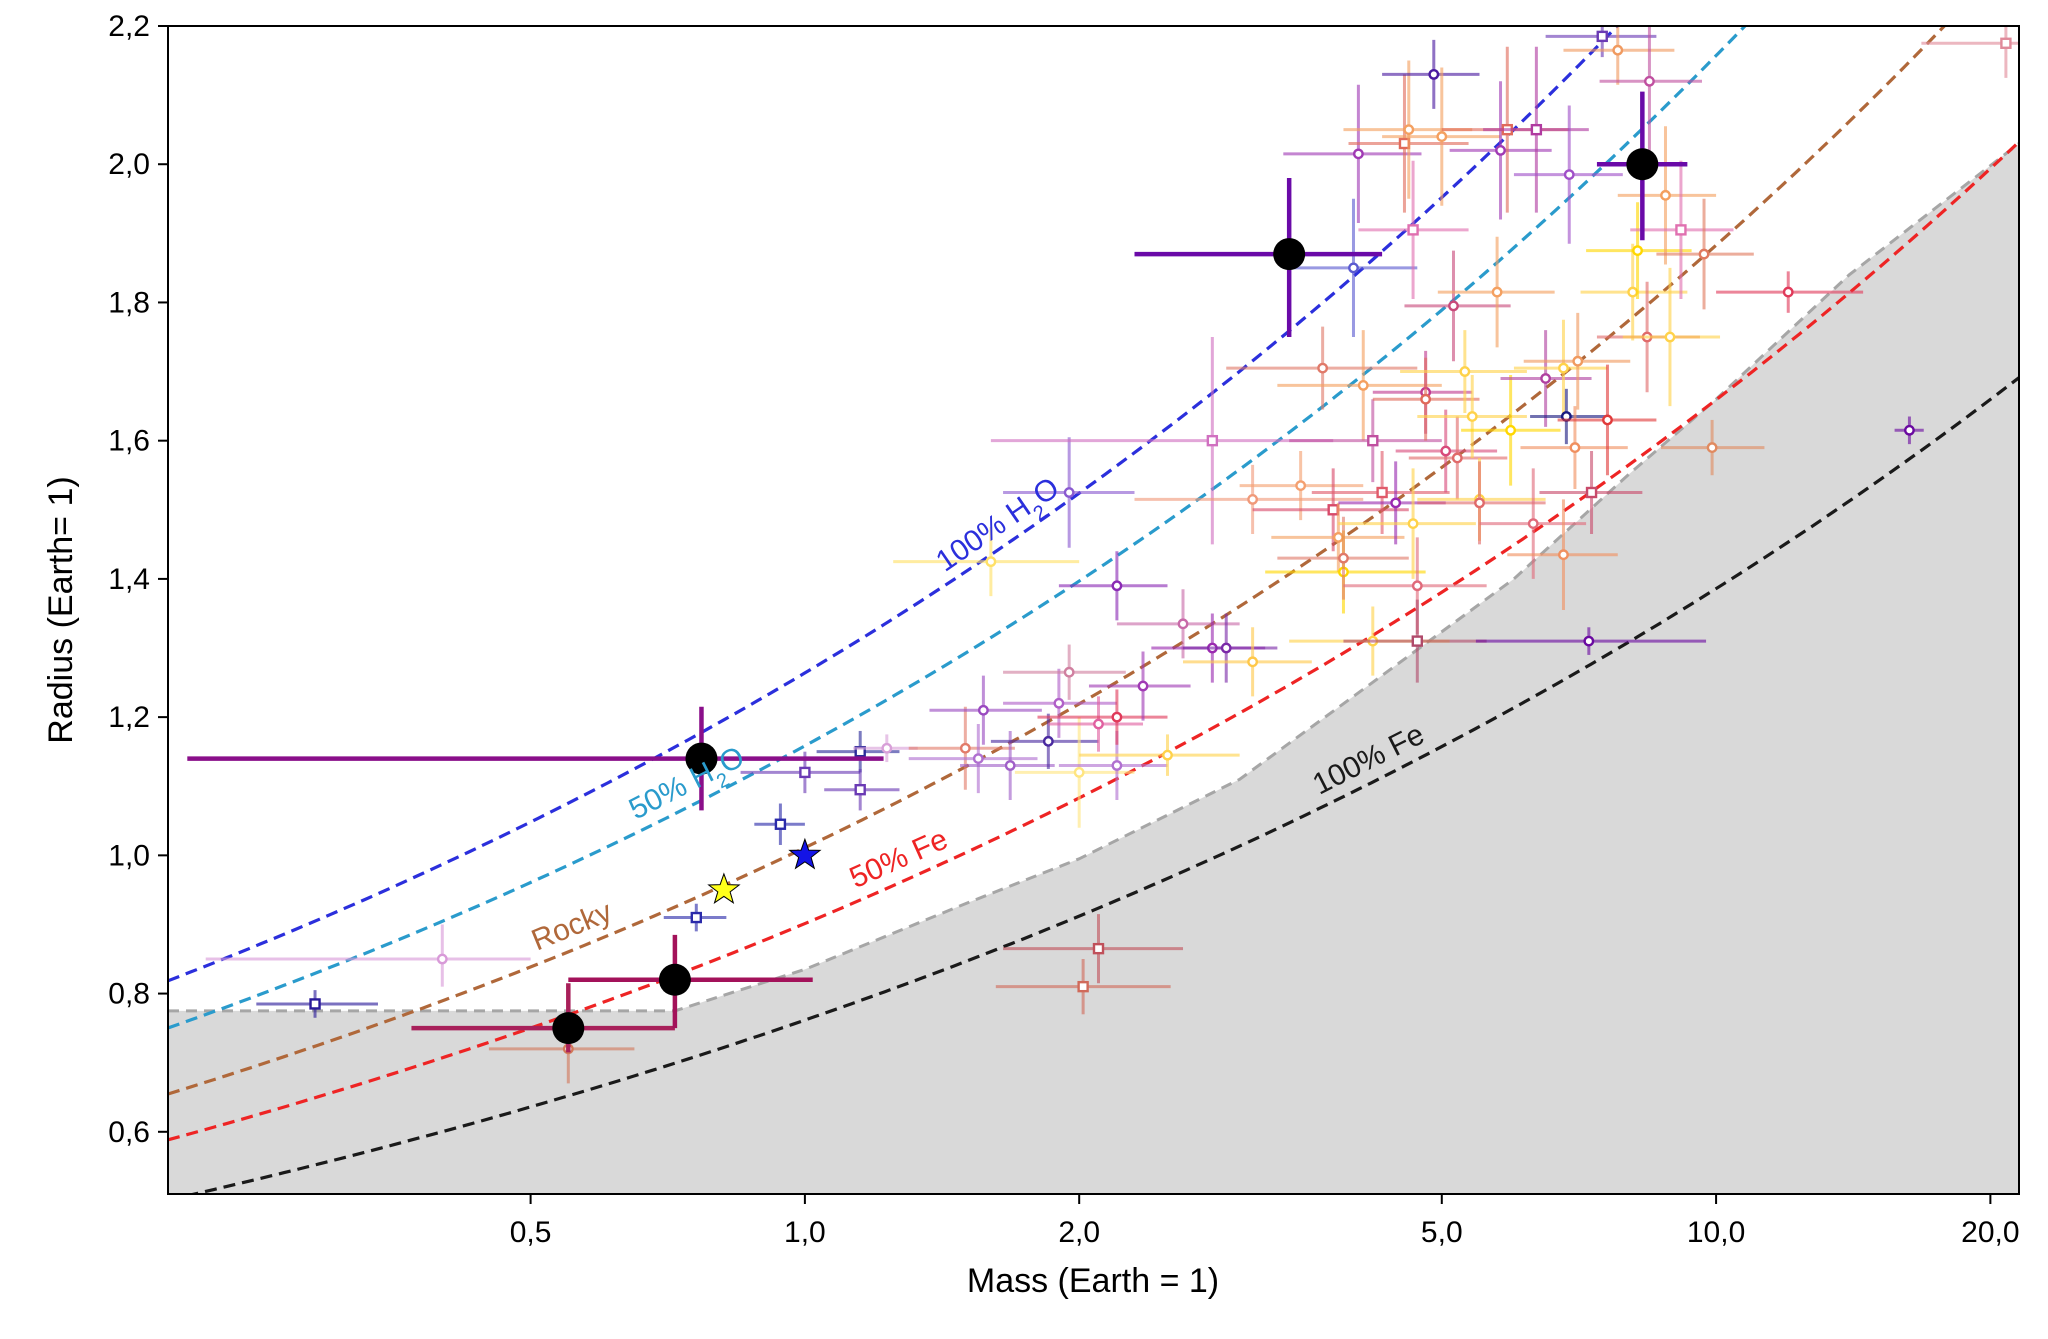 The height and width of the screenshot is (1339, 2048). Describe the element at coordinates (129, 302) in the screenshot. I see `y-tick-label-6: 1,8` at that location.